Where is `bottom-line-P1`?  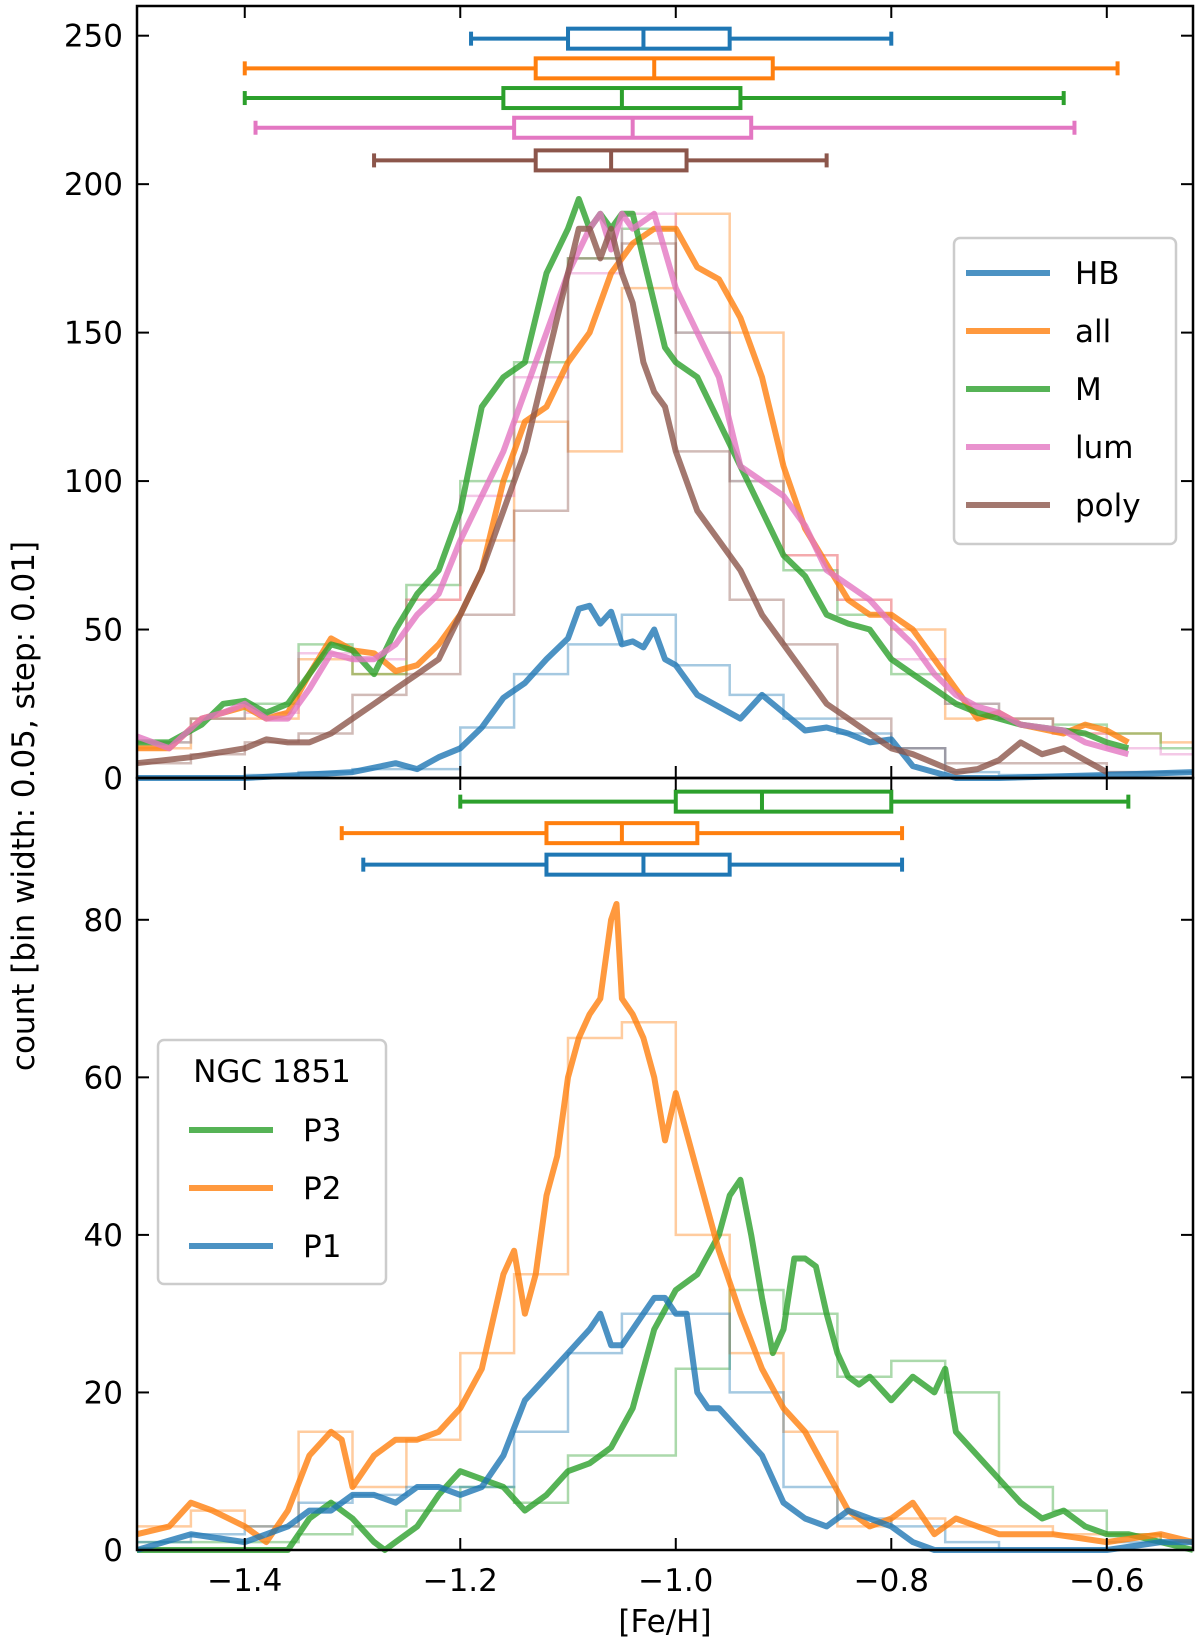 bottom-line-P1 is located at coordinates (664, 1423).